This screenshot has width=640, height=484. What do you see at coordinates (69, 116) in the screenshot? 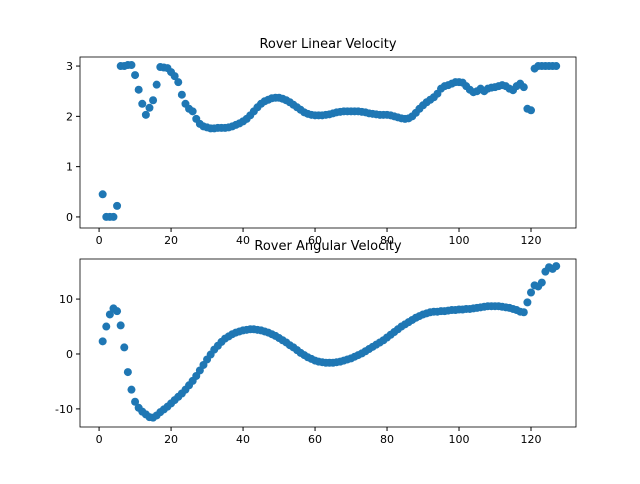
I see `y-tick-label: 2` at bounding box center [69, 116].